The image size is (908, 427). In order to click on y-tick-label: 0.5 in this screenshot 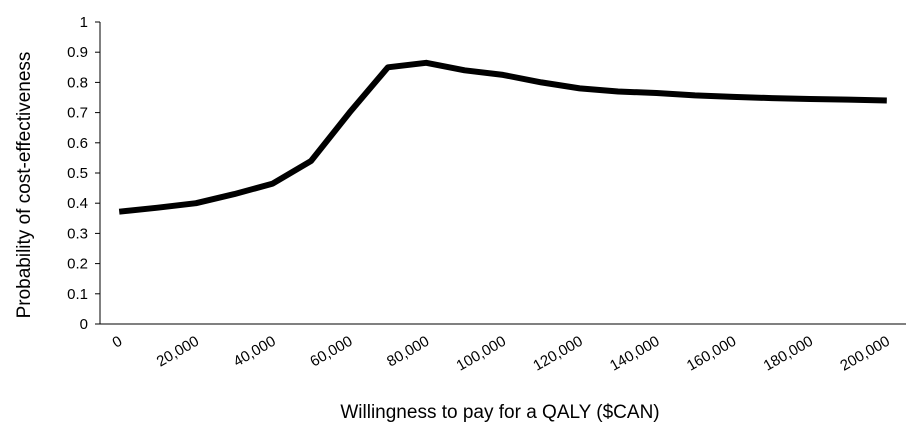, I will do `click(77, 173)`.